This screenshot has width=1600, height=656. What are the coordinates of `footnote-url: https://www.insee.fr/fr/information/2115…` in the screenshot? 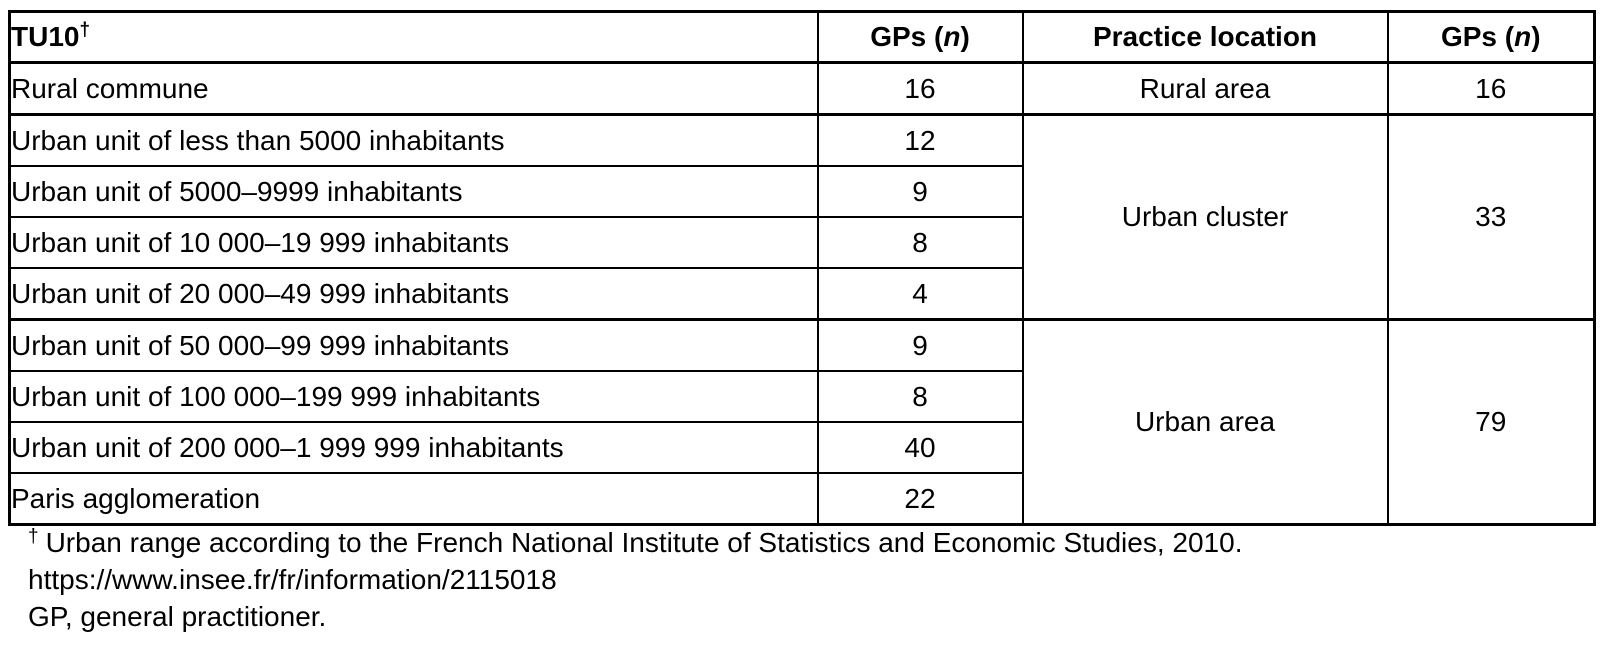 It's located at (292, 579).